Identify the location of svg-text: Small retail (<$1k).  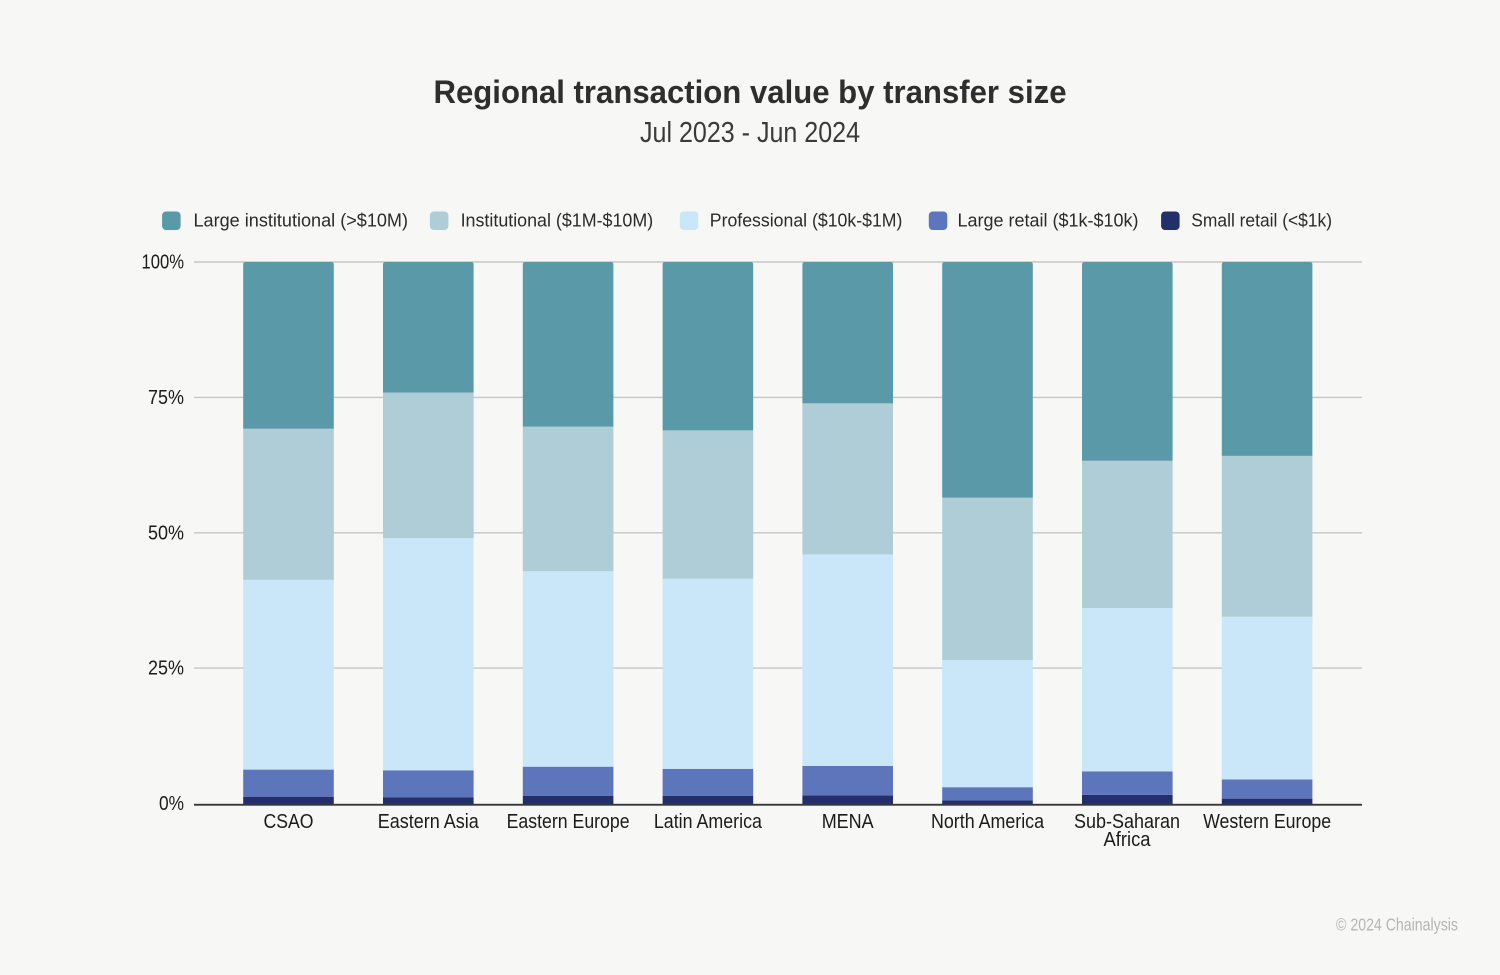
(1261, 220).